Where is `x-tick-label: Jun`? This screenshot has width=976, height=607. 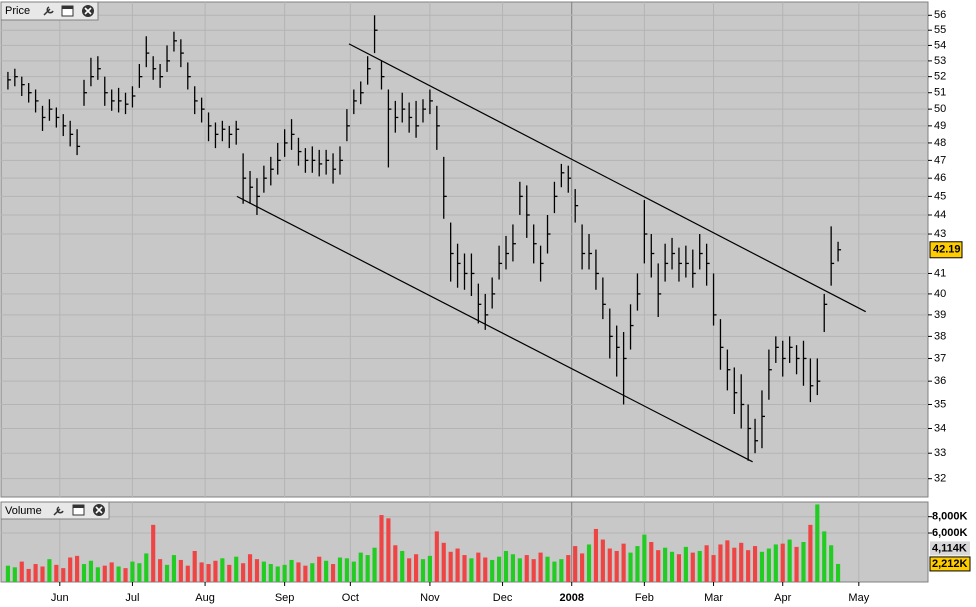 x-tick-label: Jun is located at coordinates (60, 598).